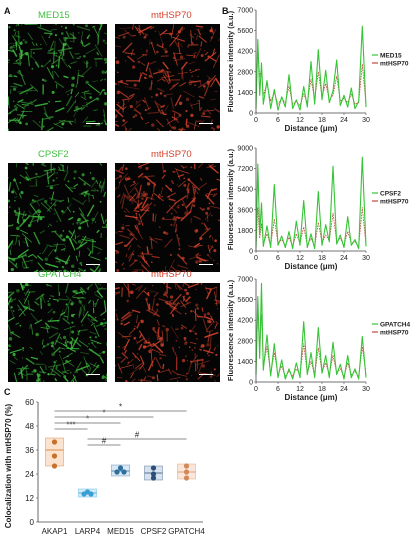 This screenshot has width=417, height=550. I want to click on significance-label: #, so click(104, 441).